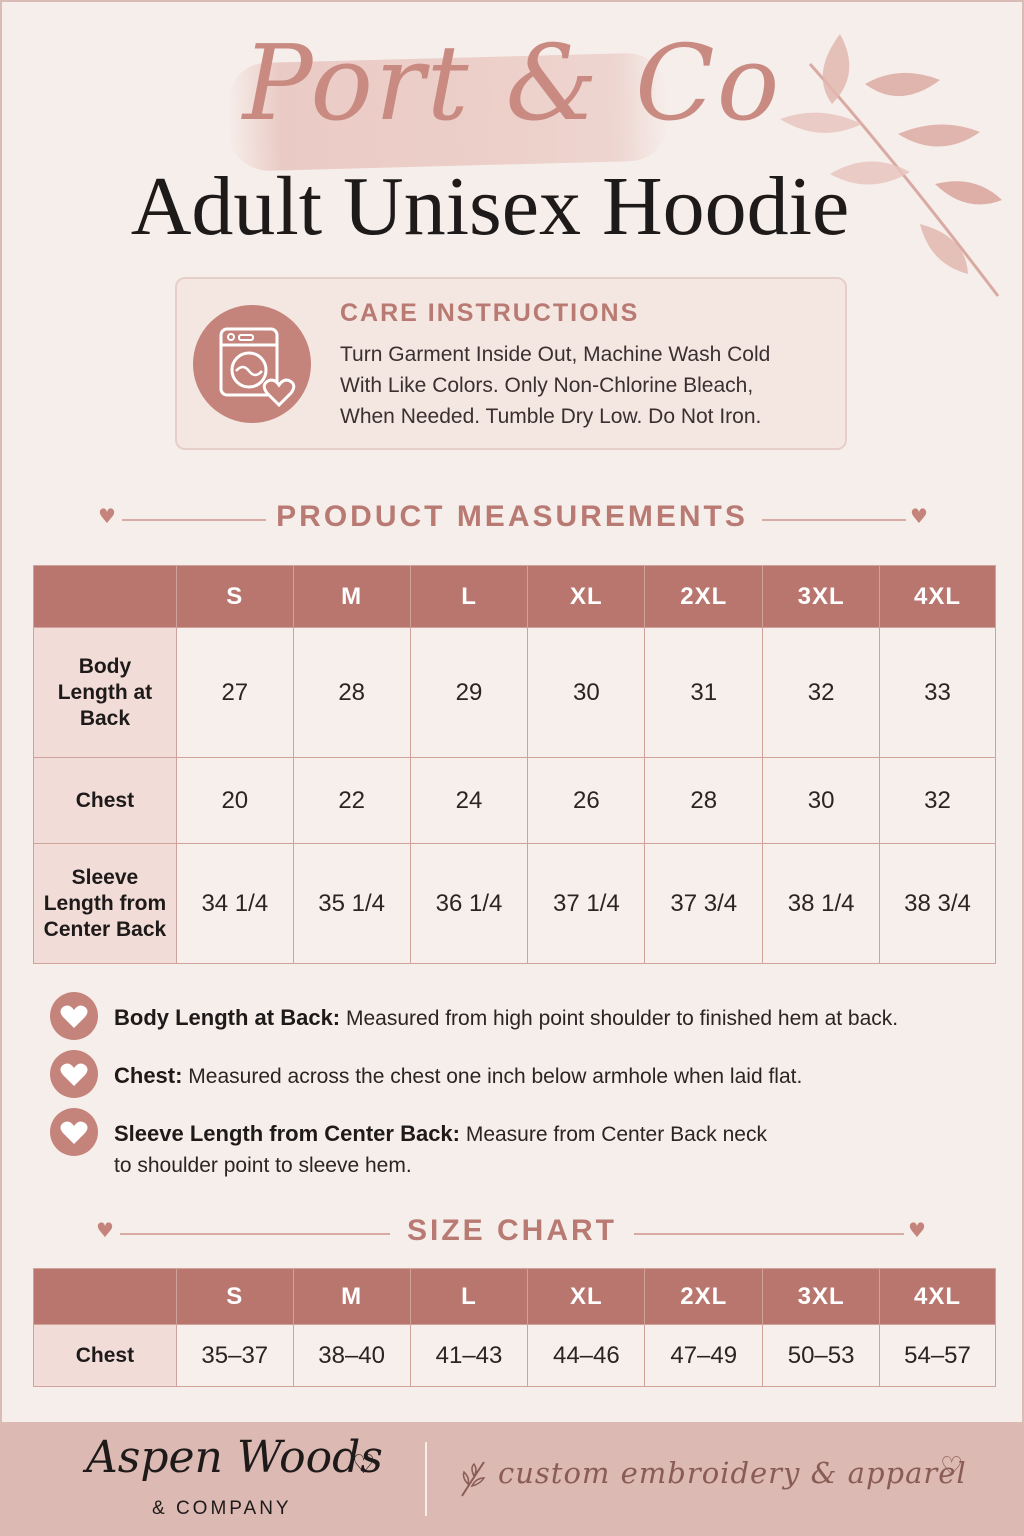 The height and width of the screenshot is (1536, 1024). I want to click on measurements-section-heading: ♥ PRODUCT MEASUREMENTS ♥, so click(512, 520).